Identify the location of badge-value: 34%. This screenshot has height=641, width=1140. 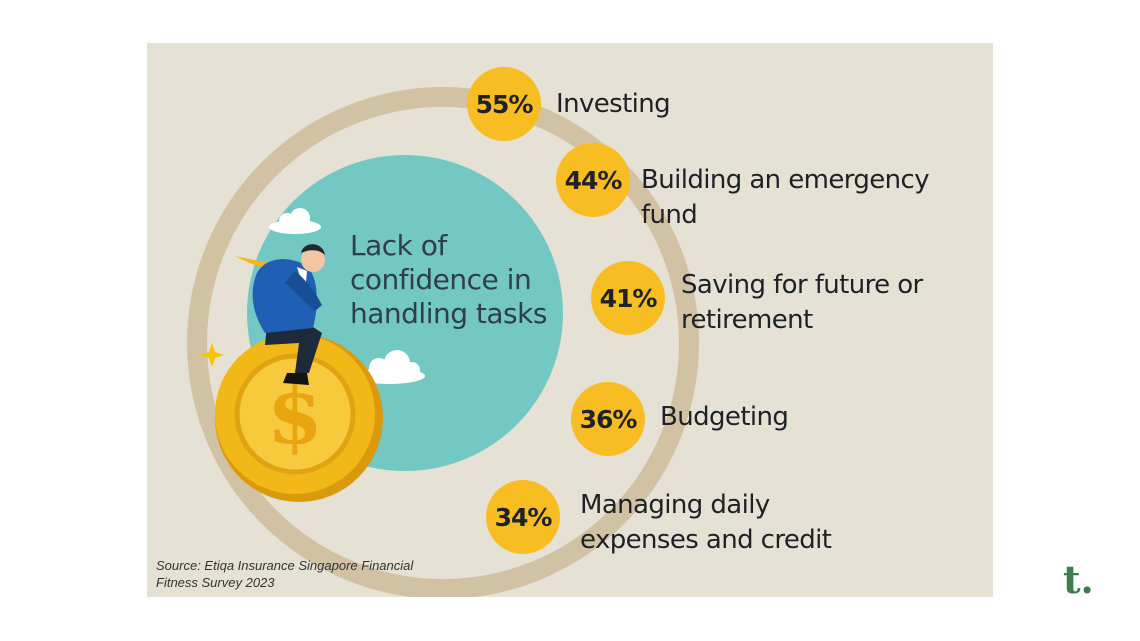
(524, 517).